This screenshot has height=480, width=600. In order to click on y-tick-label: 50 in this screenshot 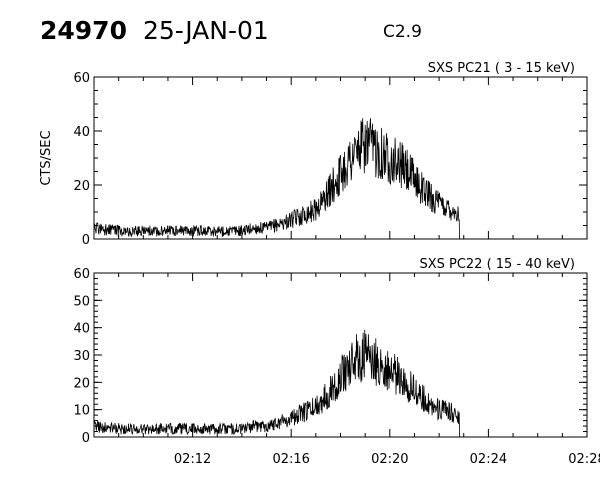, I will do `click(81, 301)`.